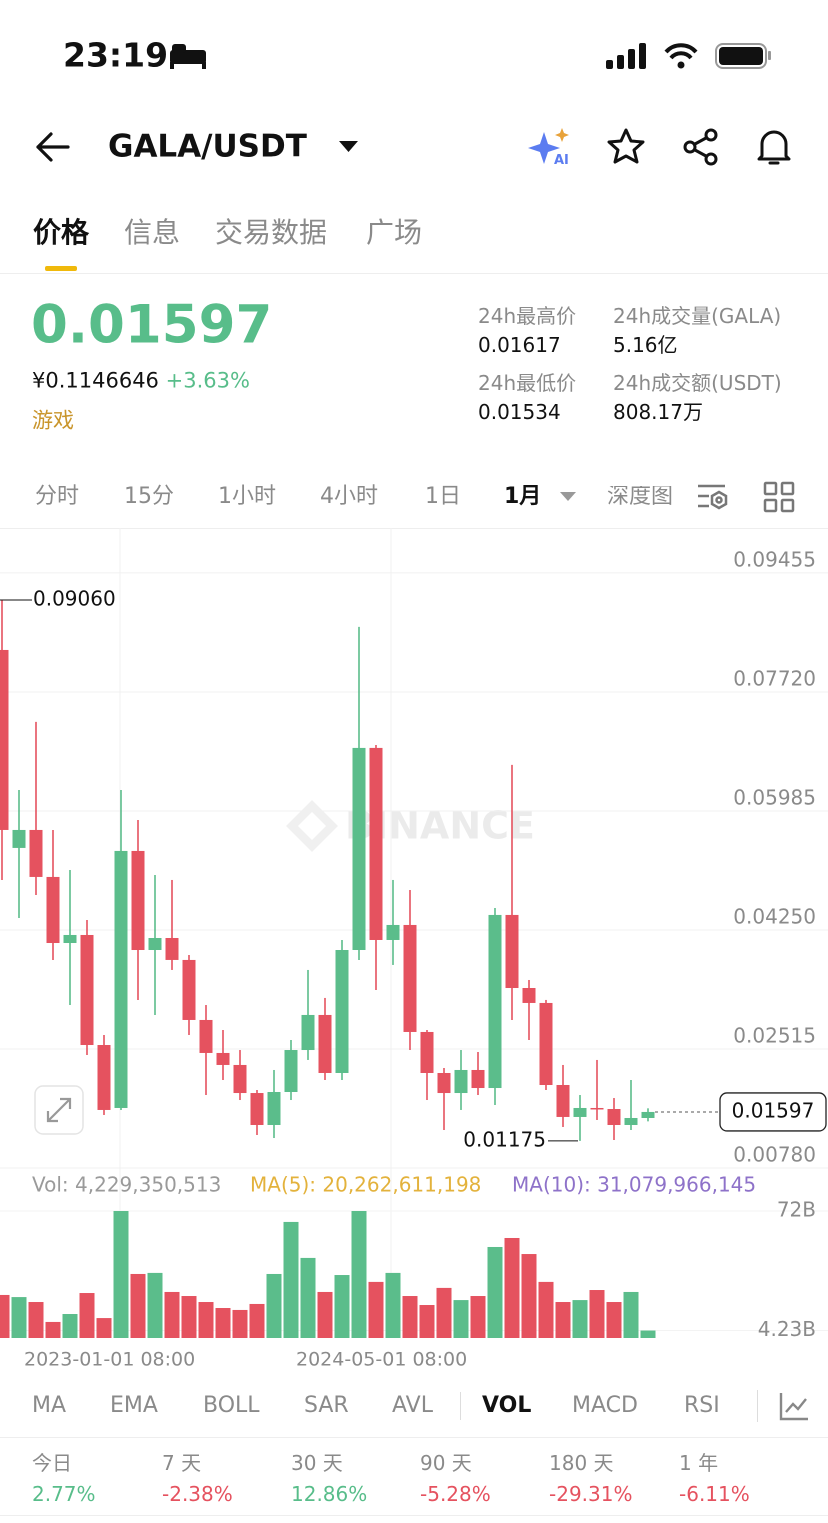 The image size is (828, 1523). What do you see at coordinates (640, 497) in the screenshot?
I see `interval-tab: 深度图` at bounding box center [640, 497].